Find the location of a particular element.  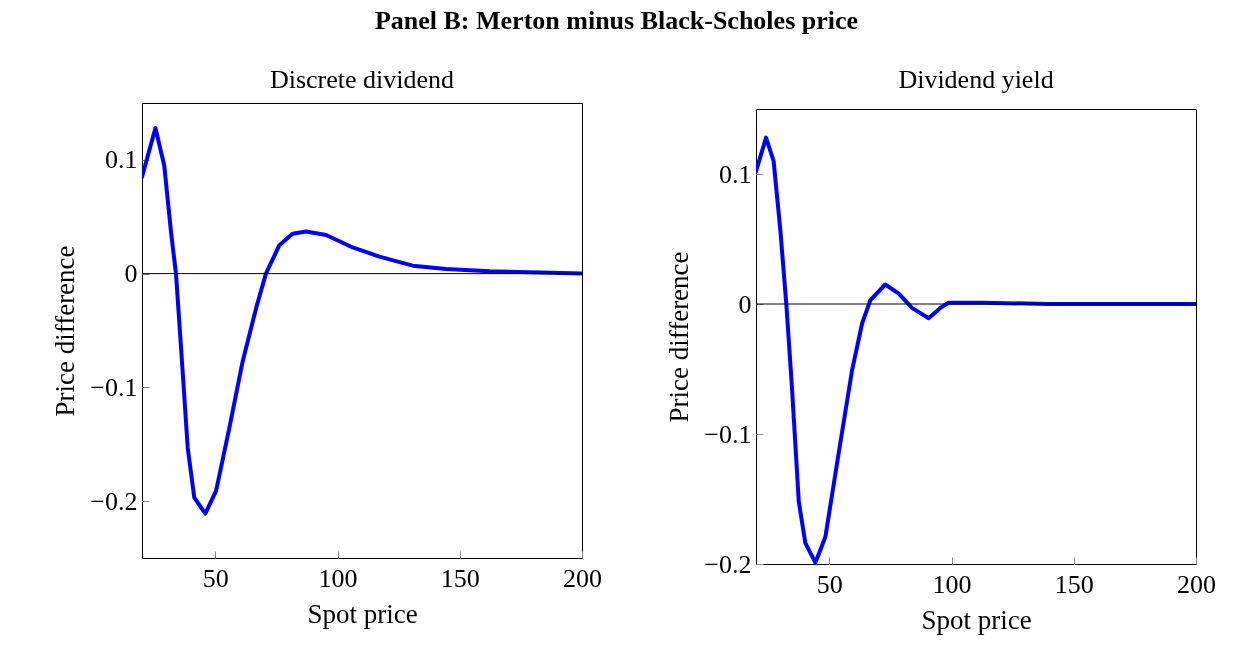

chart-subtitle: Discrete dividend is located at coordinates (362, 79).